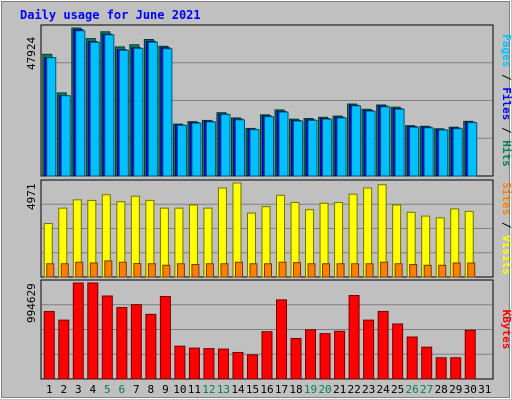 This screenshot has width=512, height=400. What do you see at coordinates (384, 389) in the screenshot?
I see `x-tick-label: 24` at bounding box center [384, 389].